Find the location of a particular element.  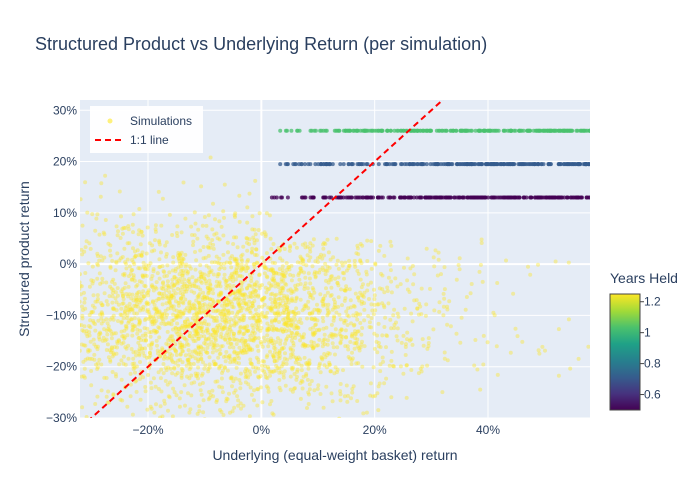

legend: Simulations 1:1 line is located at coordinates (146, 129).